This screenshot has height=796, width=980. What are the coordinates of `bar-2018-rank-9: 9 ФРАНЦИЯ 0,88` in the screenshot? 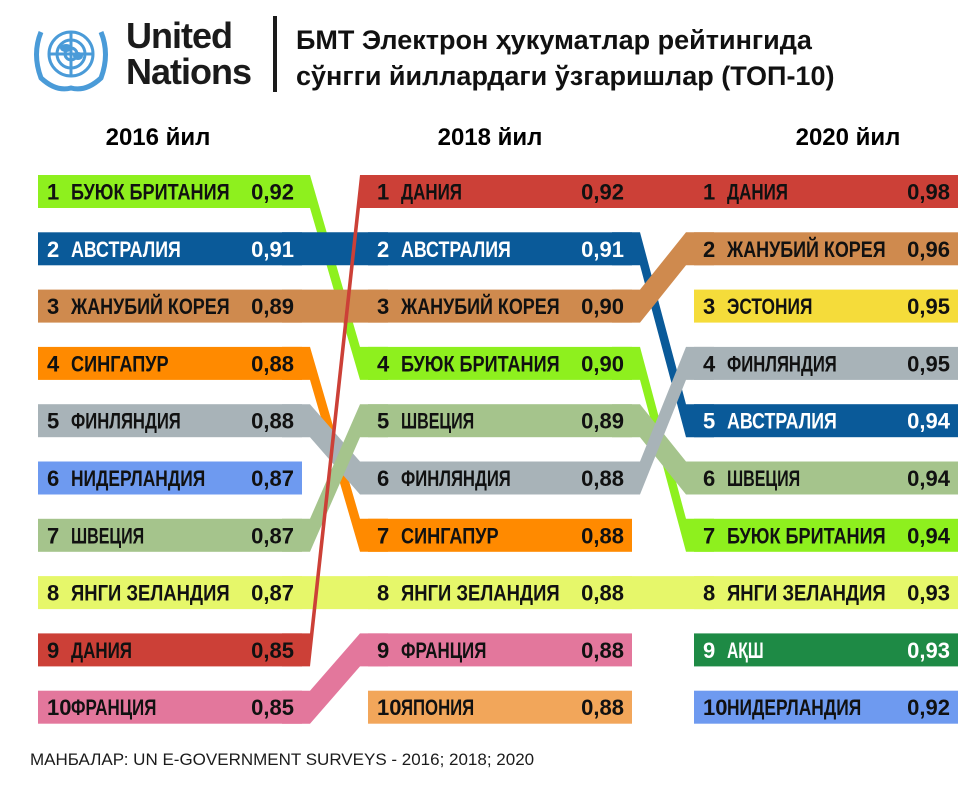 It's located at (500, 650).